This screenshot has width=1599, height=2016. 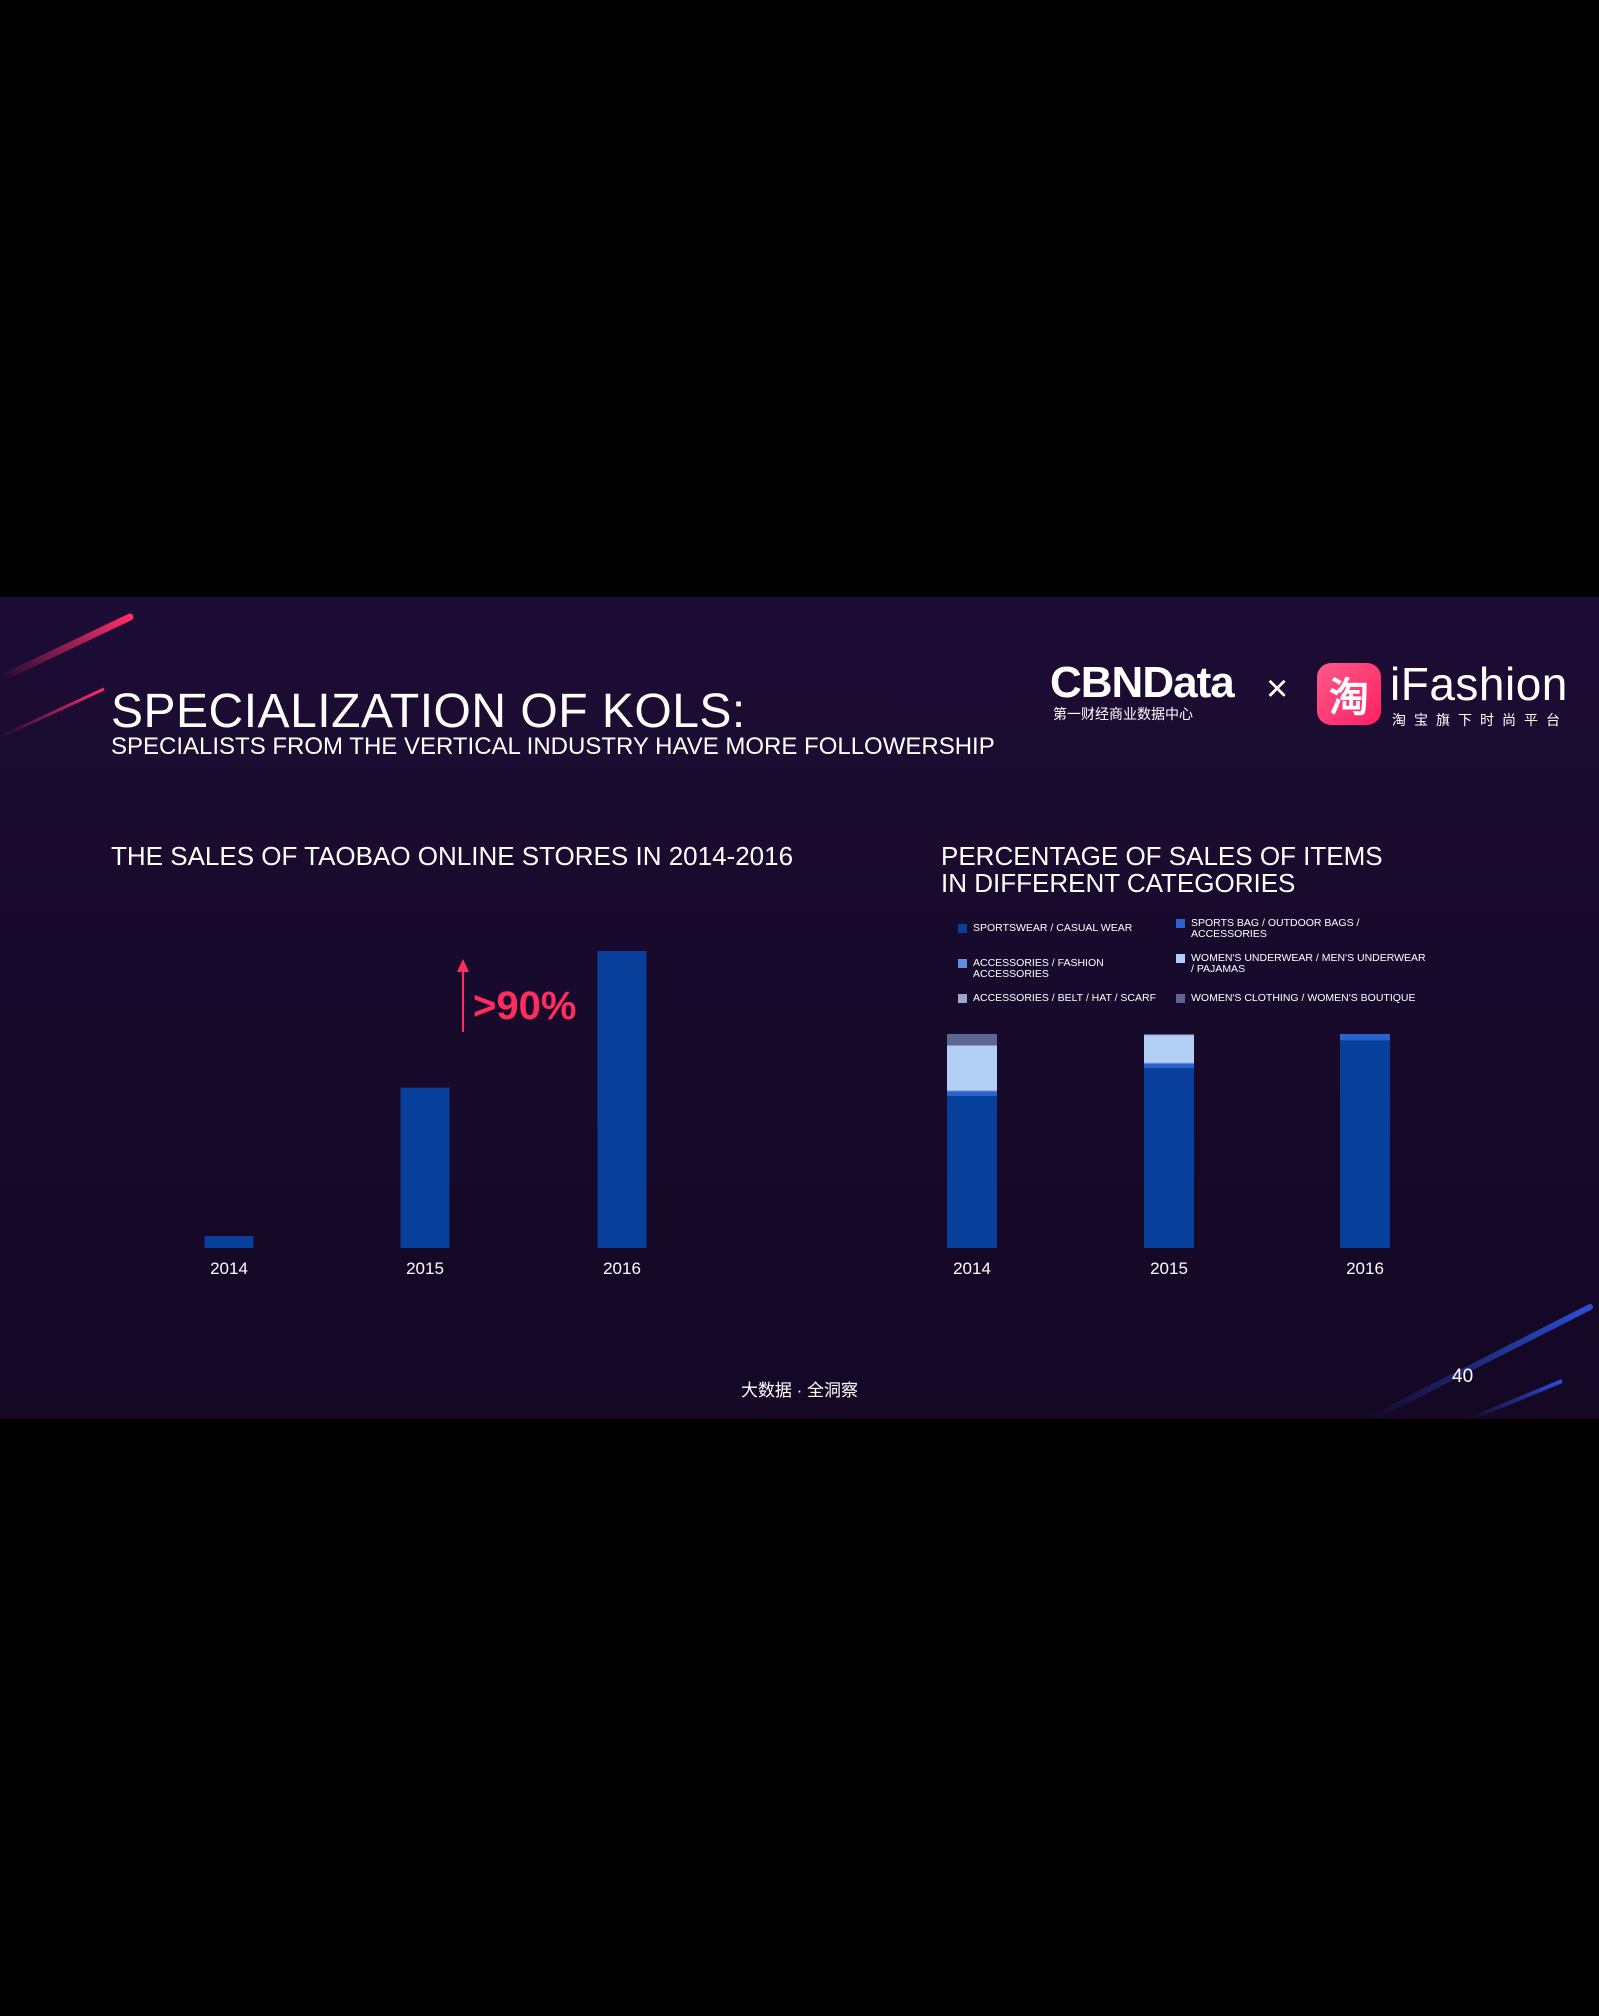 I want to click on sales-bar-2016, so click(x=622, y=1099).